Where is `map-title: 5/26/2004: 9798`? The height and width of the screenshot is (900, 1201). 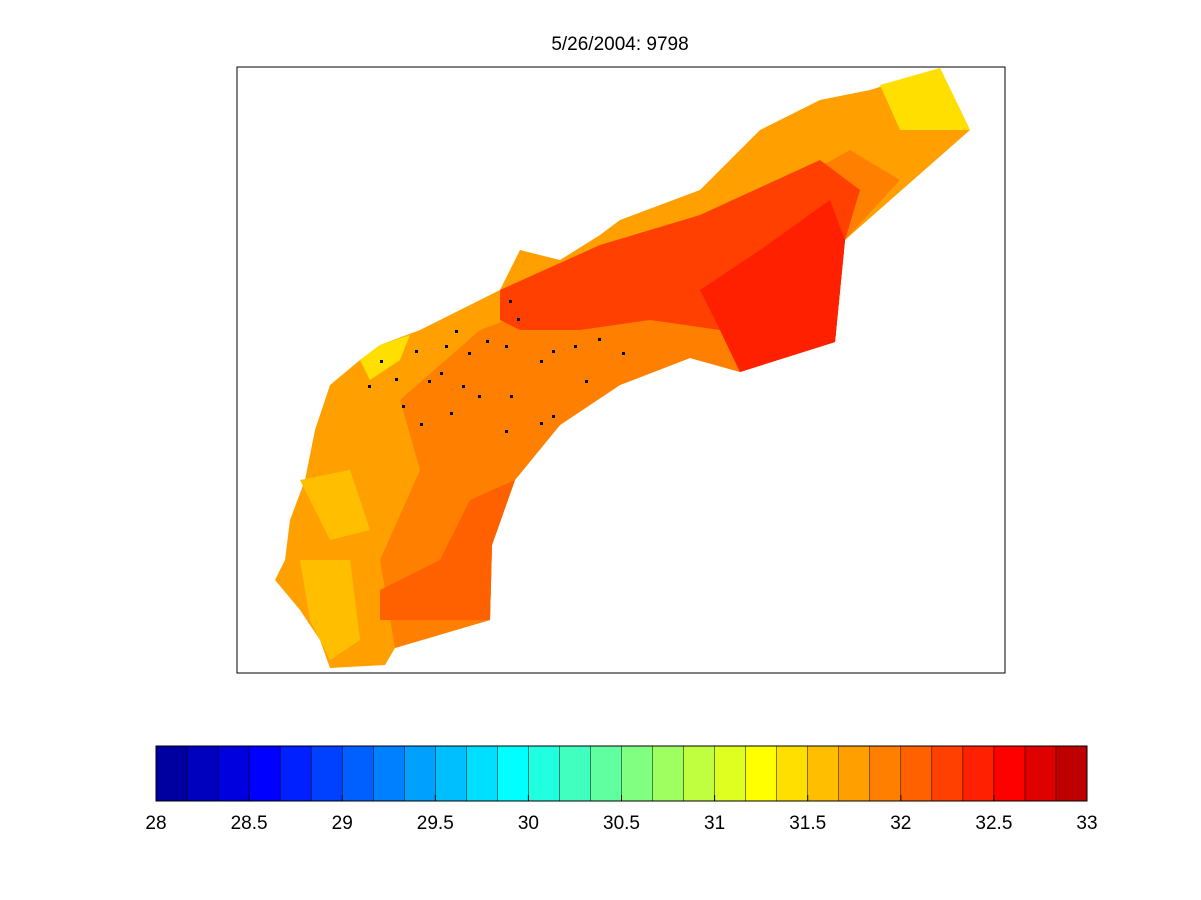
map-title: 5/26/2004: 9798 is located at coordinates (619, 44).